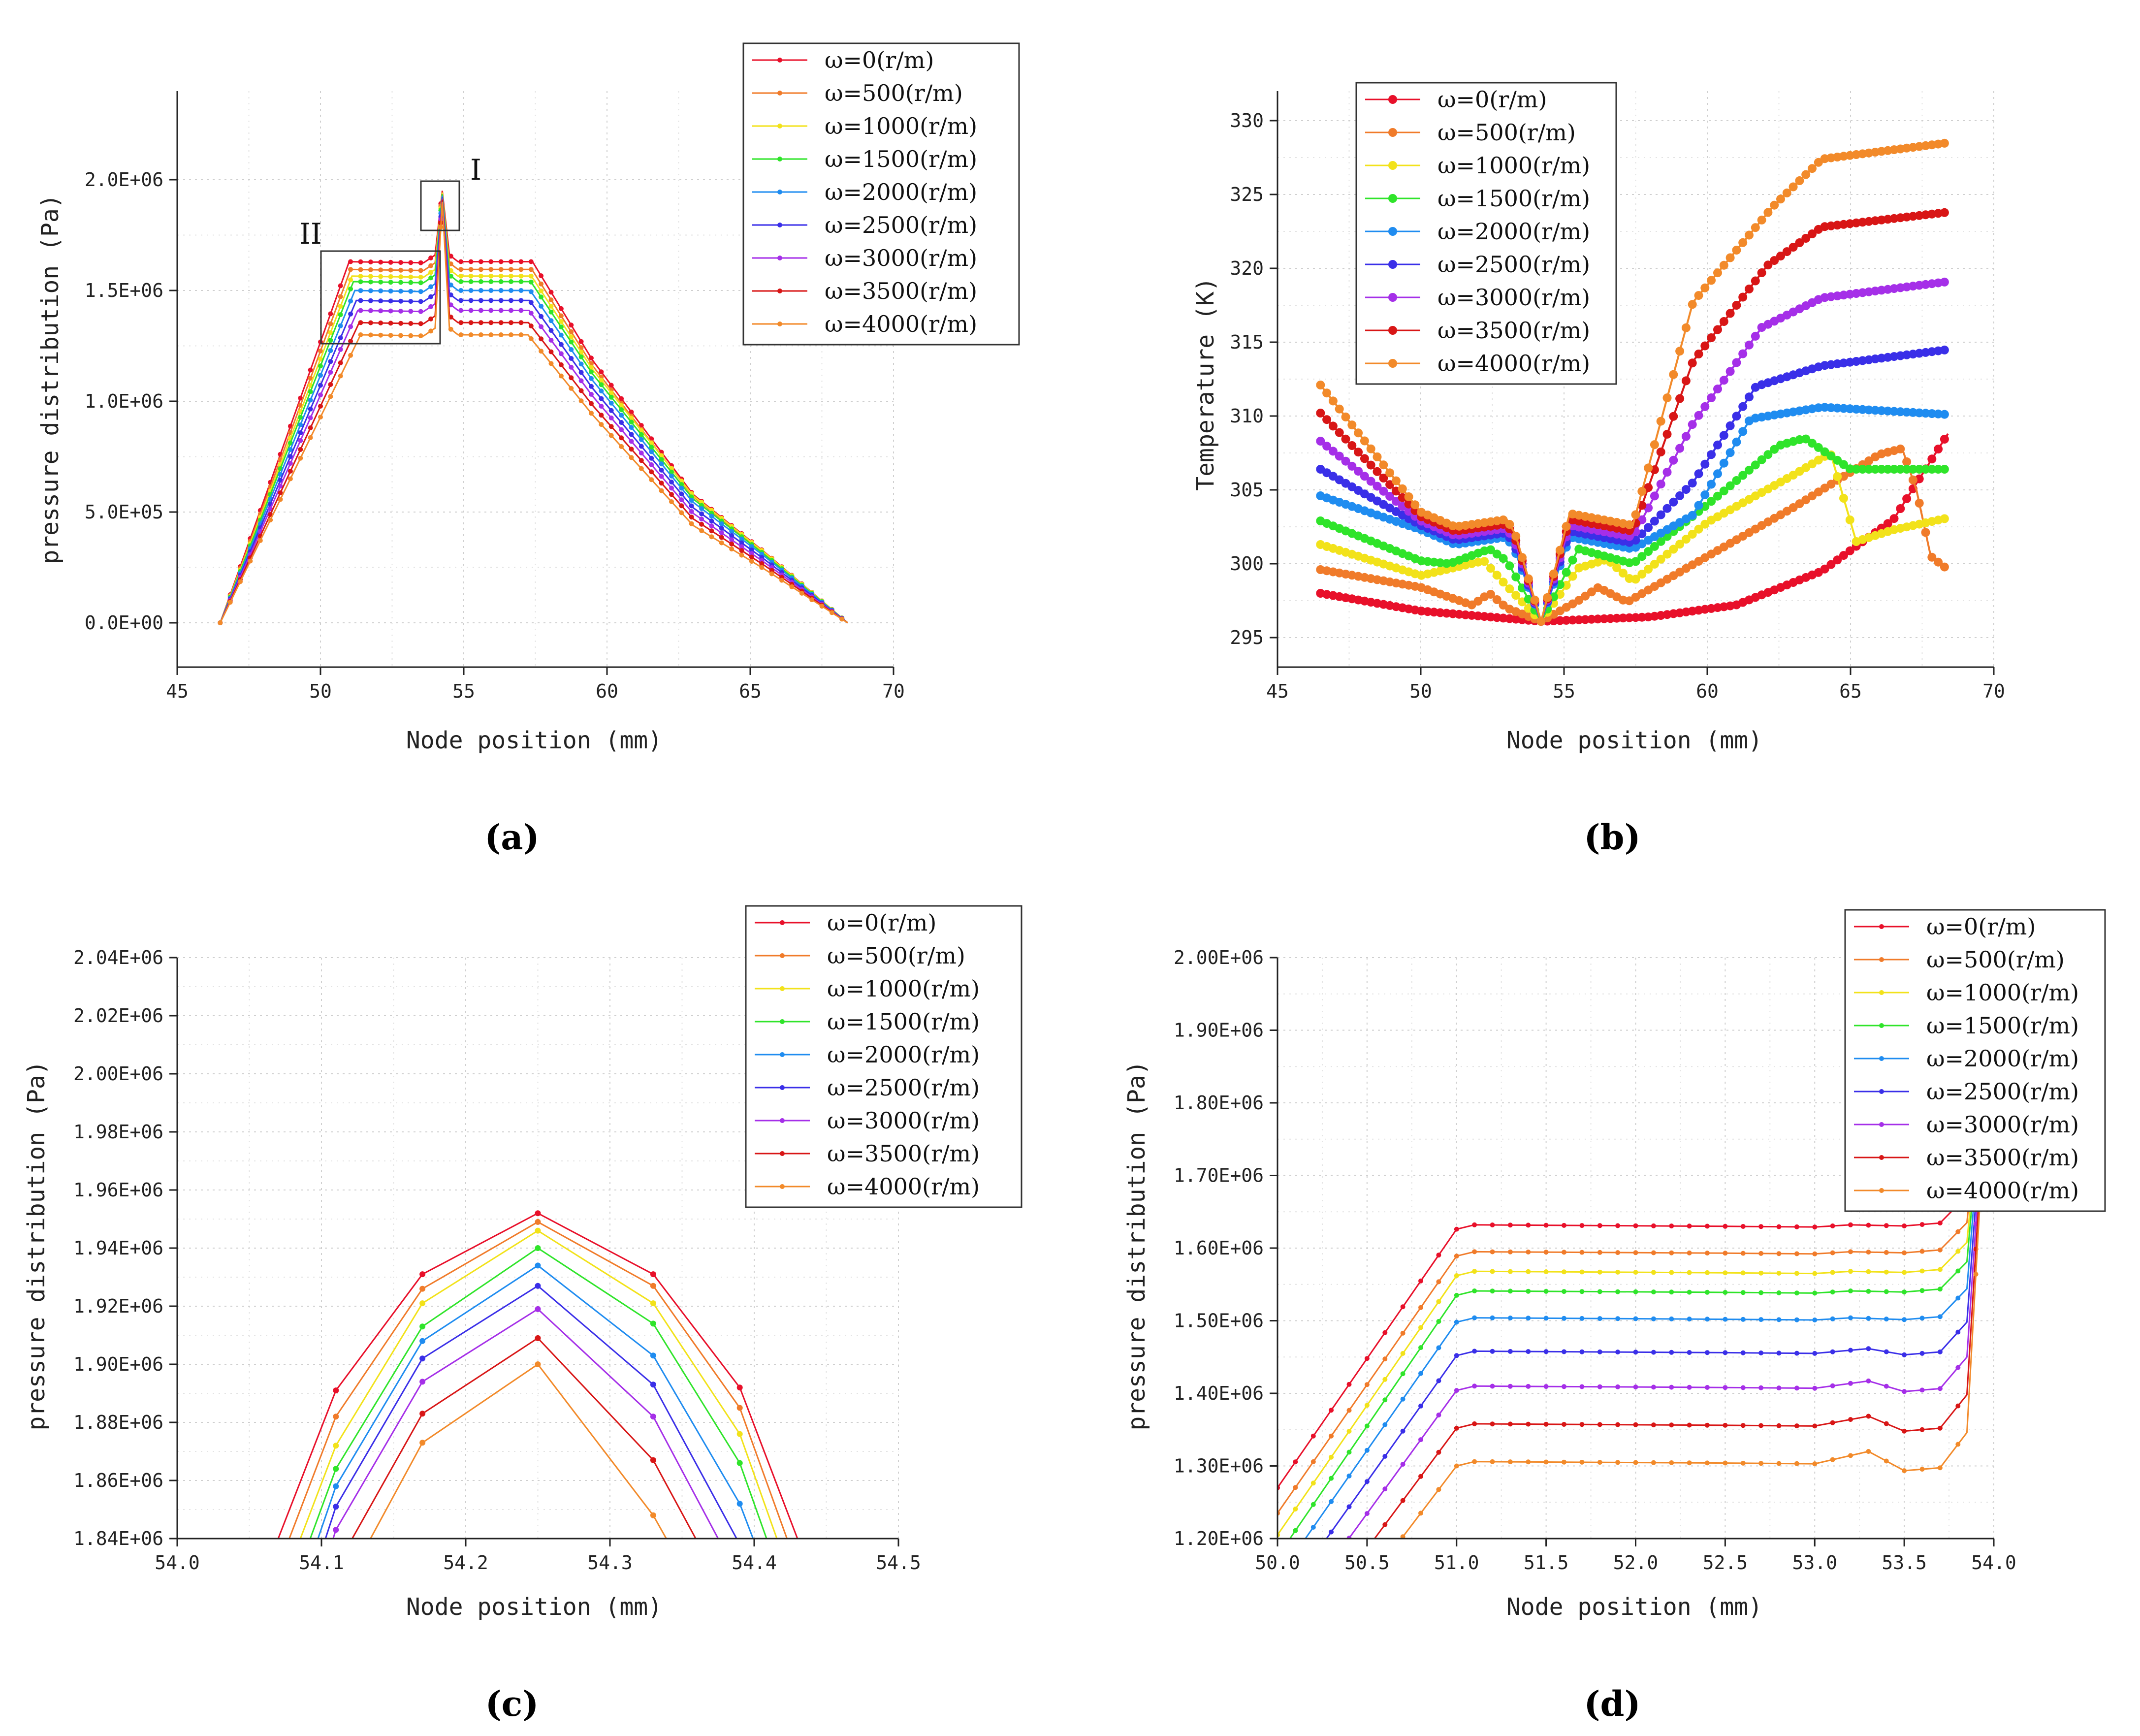 The image size is (2140, 1736). What do you see at coordinates (1219, 1321) in the screenshot?
I see `y-tick-label: 1.50E+06` at bounding box center [1219, 1321].